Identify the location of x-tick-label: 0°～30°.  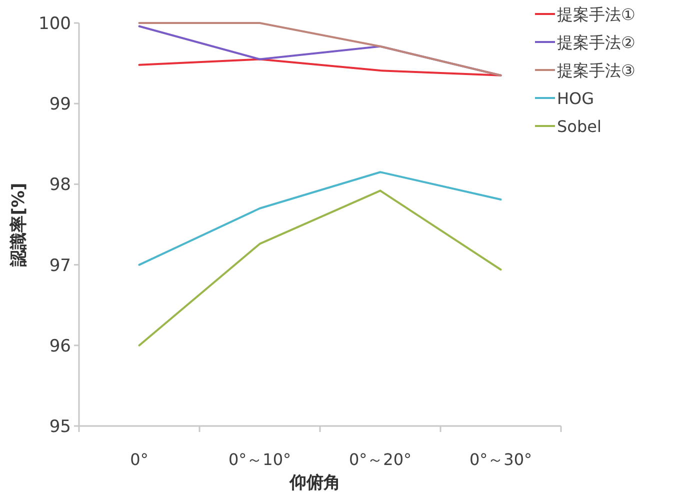
(500, 459).